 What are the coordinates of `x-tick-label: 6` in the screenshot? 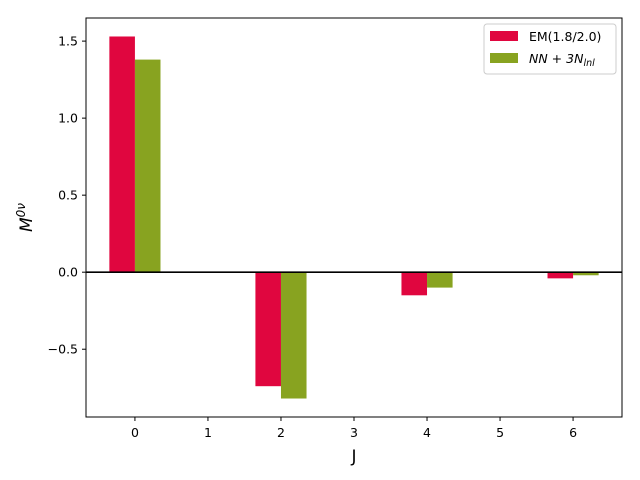 It's located at (573, 432).